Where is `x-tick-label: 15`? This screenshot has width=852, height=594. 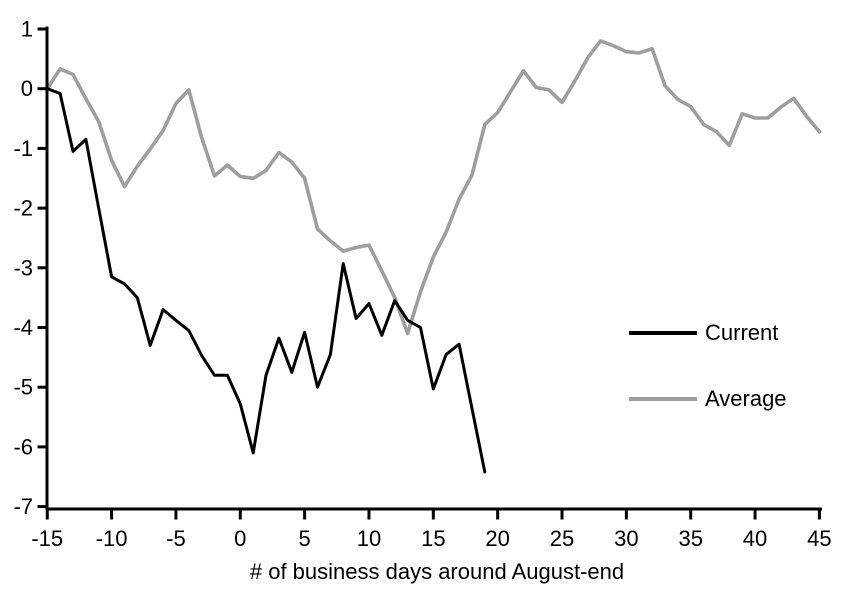
x-tick-label: 15 is located at coordinates (433, 538).